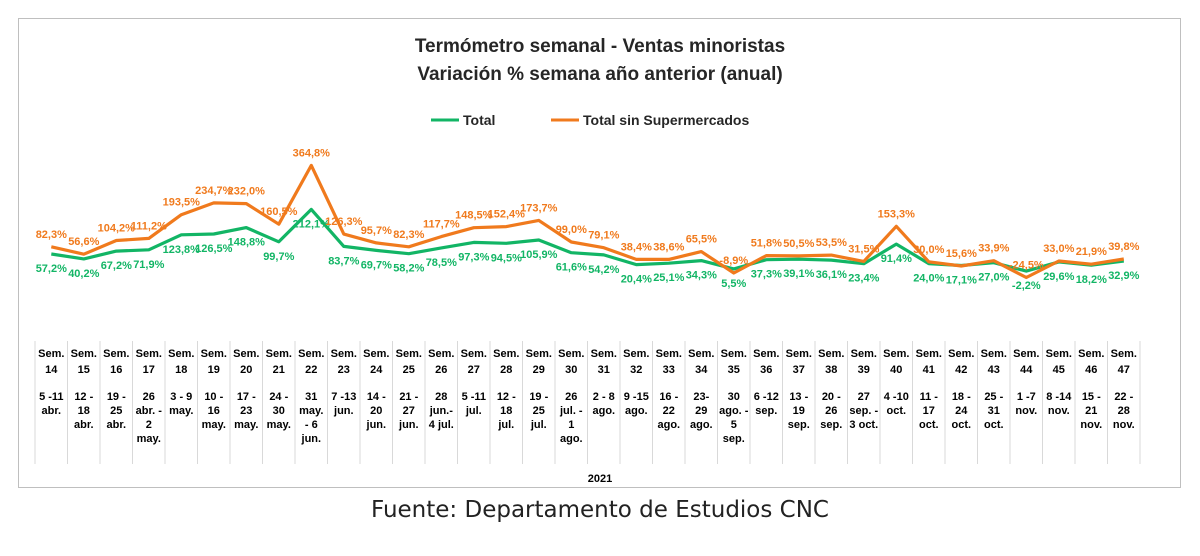 Image resolution: width=1200 pixels, height=556 pixels. I want to click on data-label-total: 40,2%, so click(83, 274).